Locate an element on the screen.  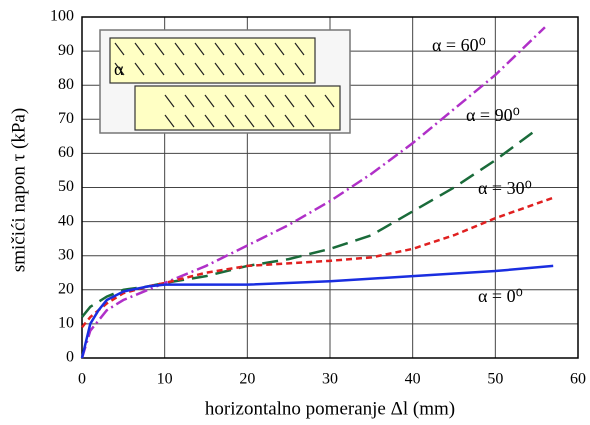
inset-label: α is located at coordinates (119, 69).